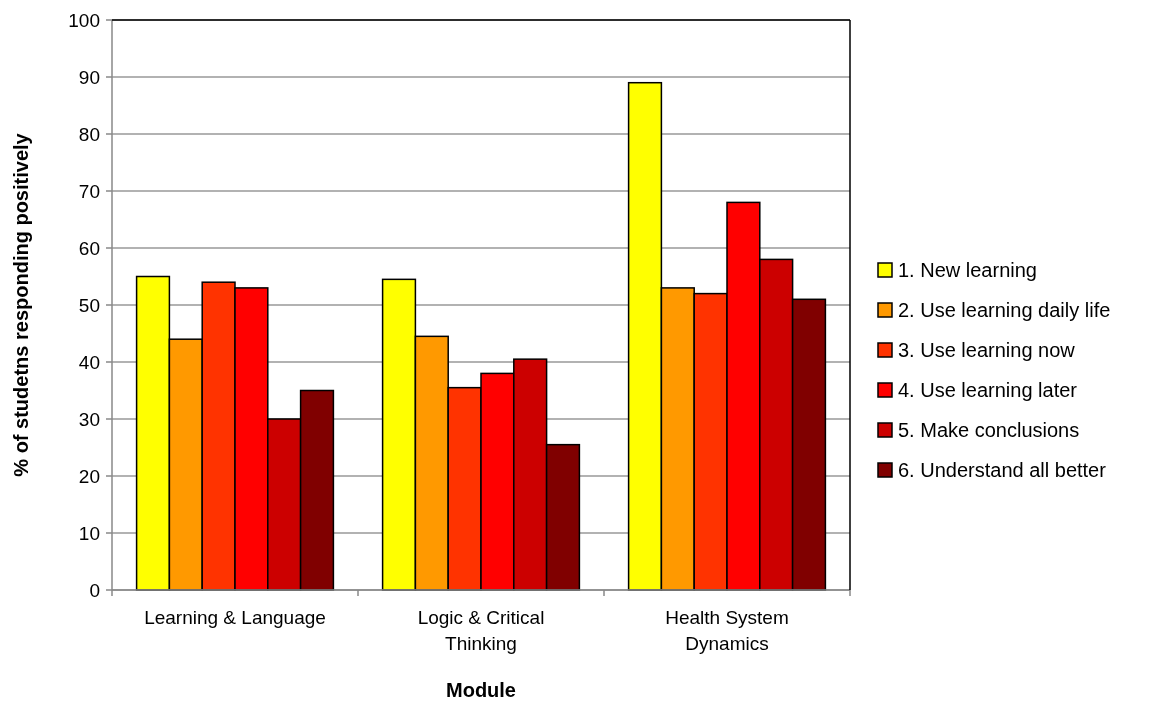  I want to click on x-axis-title: Module, so click(481, 690).